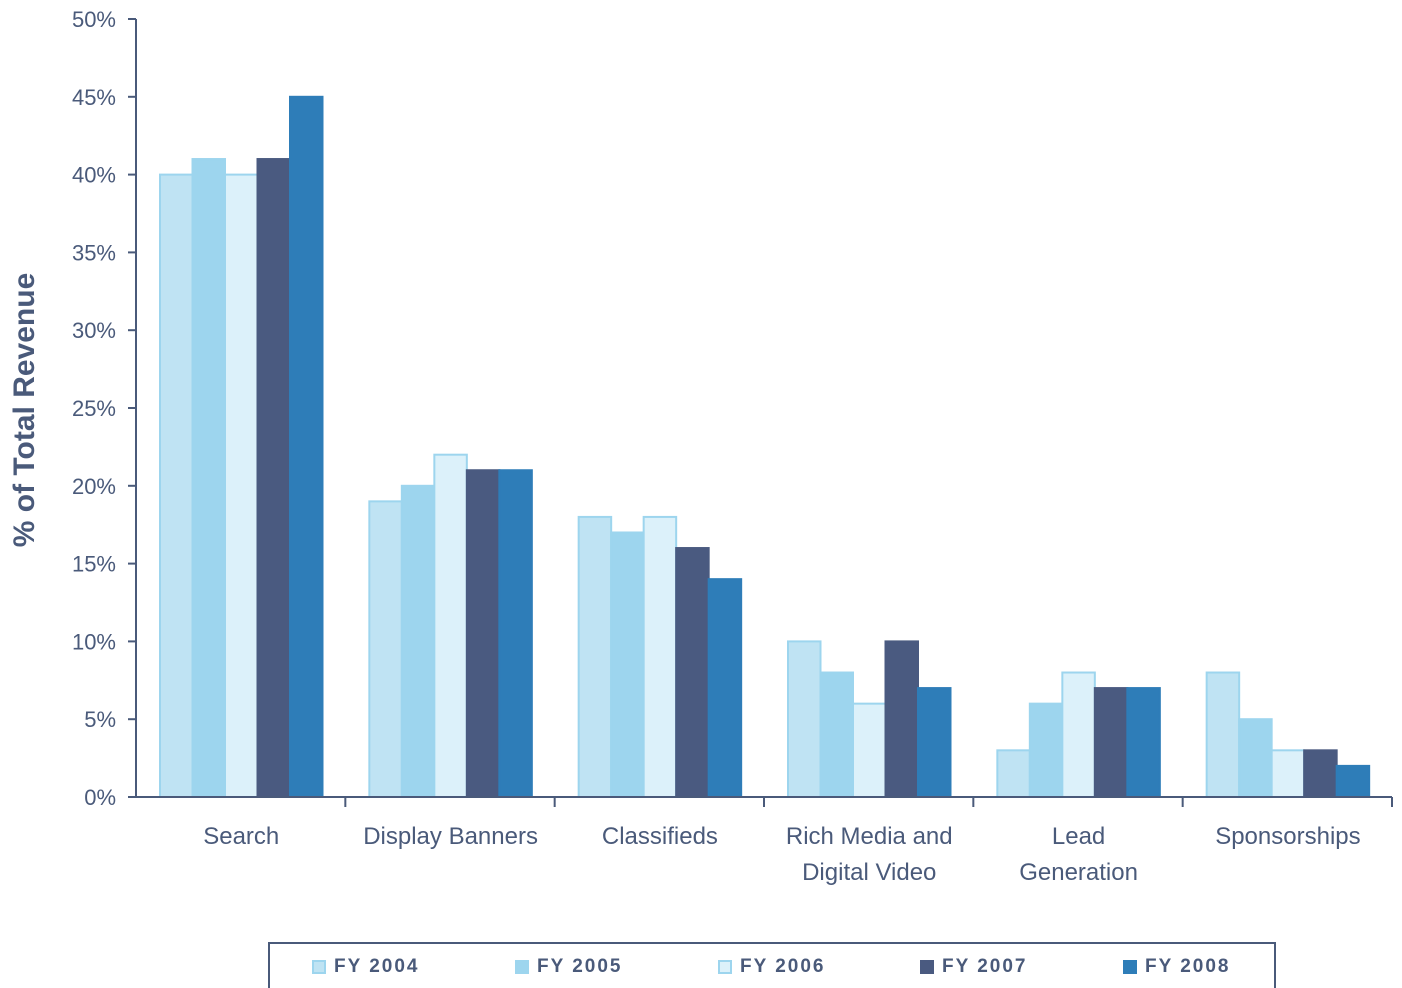 The image size is (1402, 988). I want to click on x-category-label: Classifieds, so click(660, 836).